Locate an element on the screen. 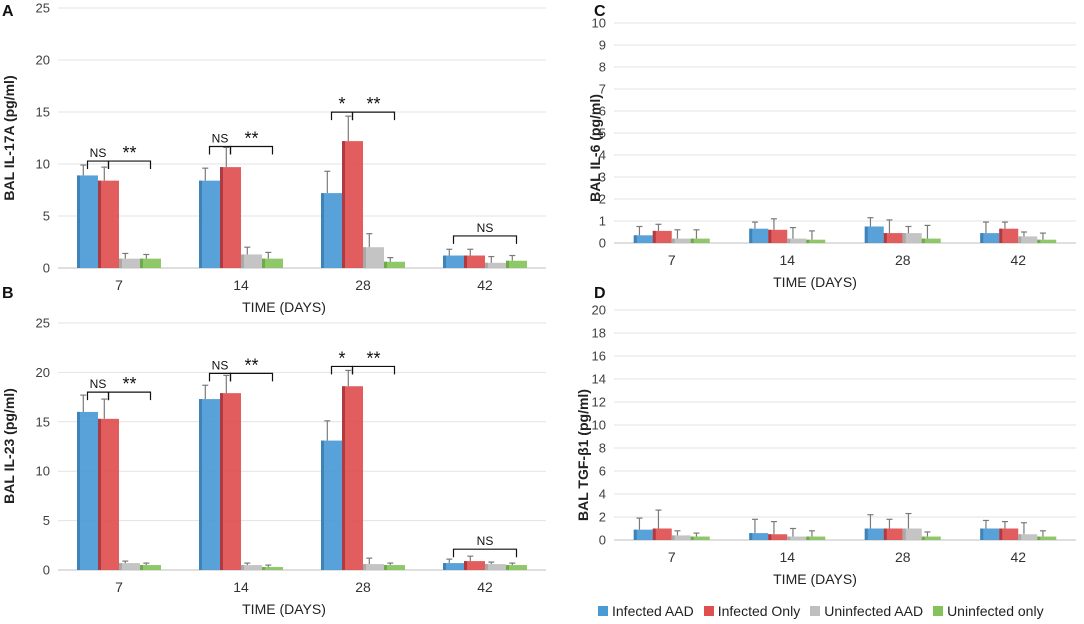 This screenshot has width=1084, height=624. y-tick-label: 0 is located at coordinates (602, 243).